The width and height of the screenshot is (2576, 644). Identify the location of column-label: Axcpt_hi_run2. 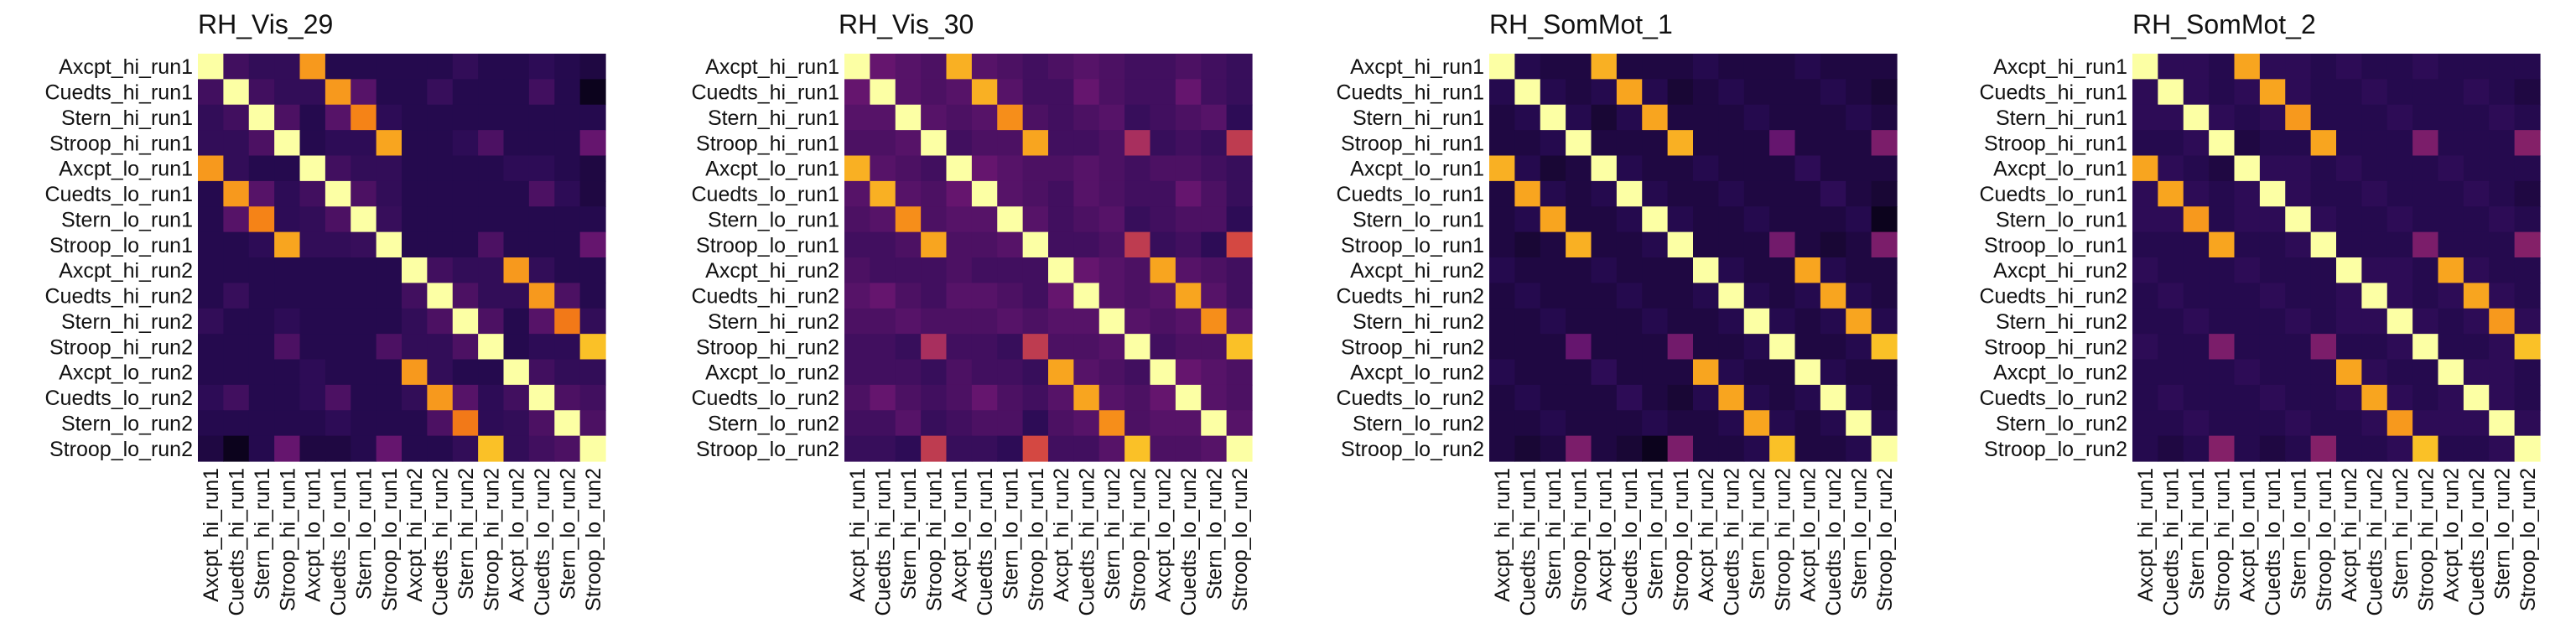
(2349, 535).